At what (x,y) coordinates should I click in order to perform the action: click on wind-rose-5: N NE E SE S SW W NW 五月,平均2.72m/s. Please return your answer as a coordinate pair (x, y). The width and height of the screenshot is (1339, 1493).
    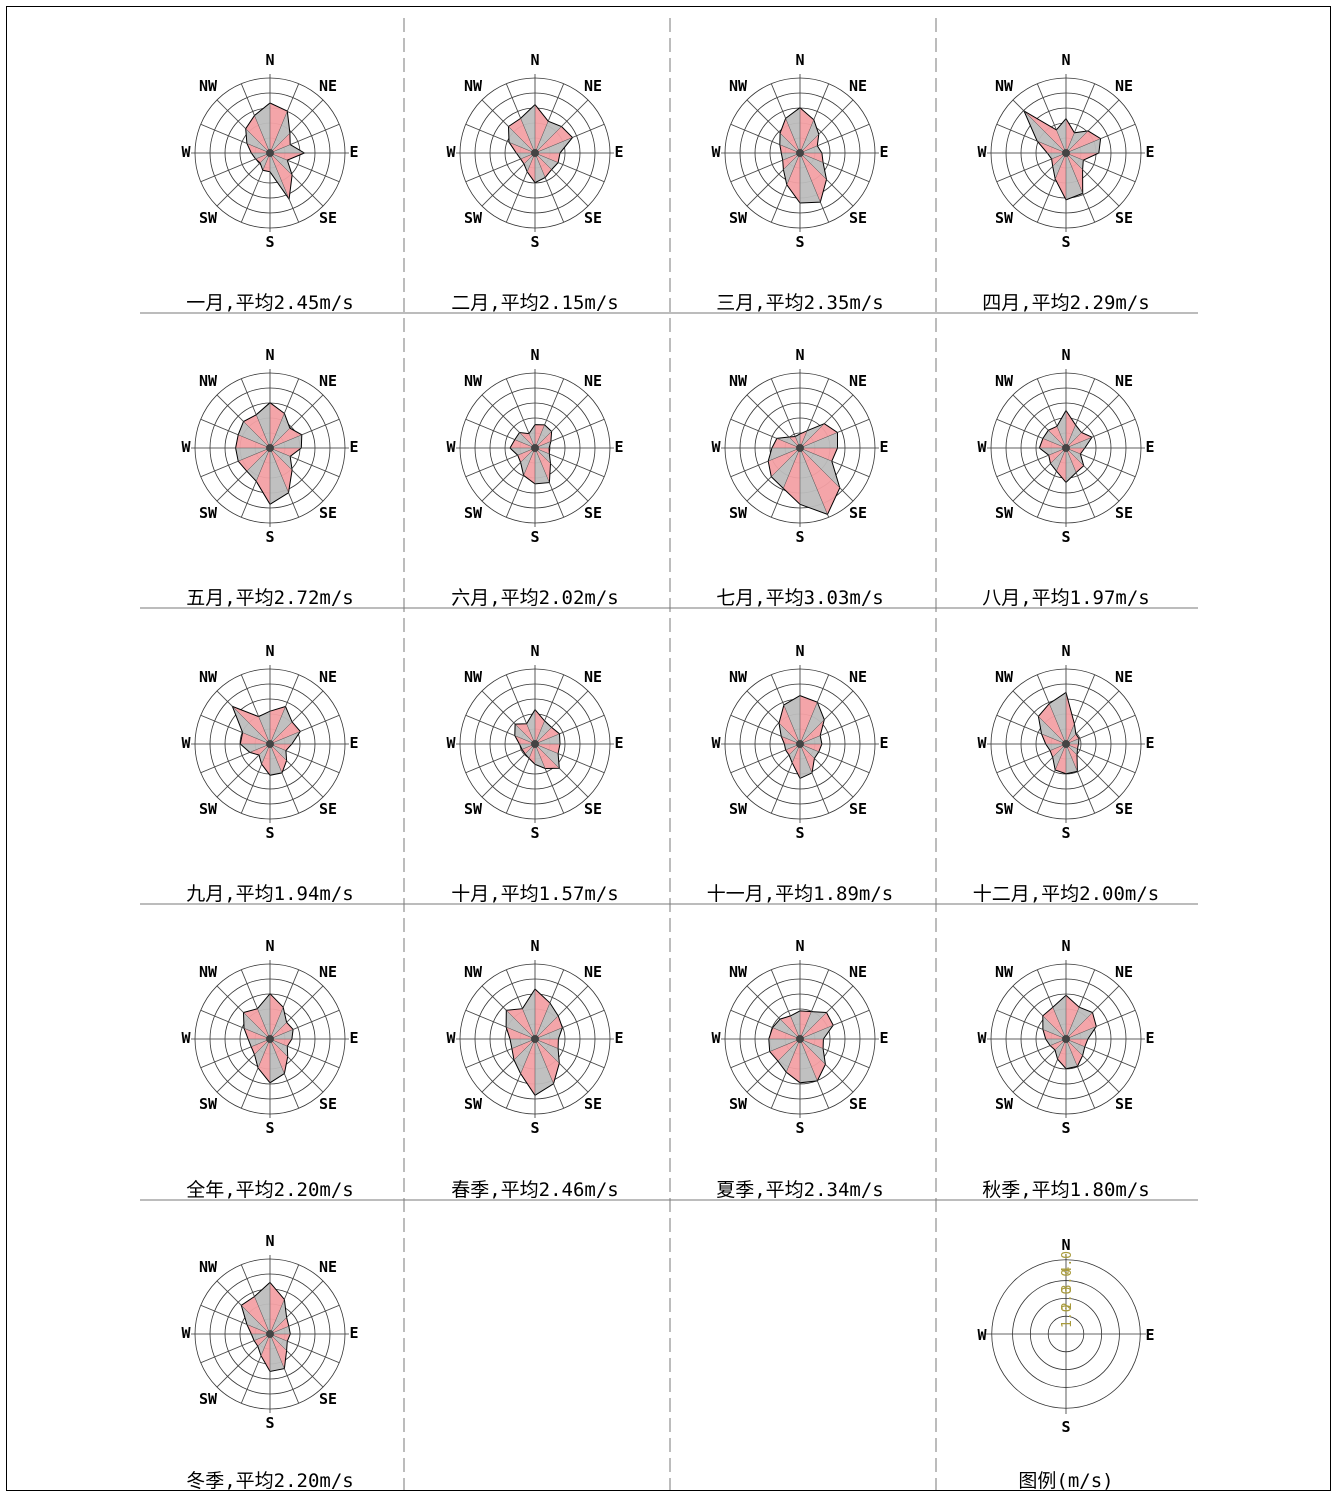
    Looking at the image, I should click on (269, 477).